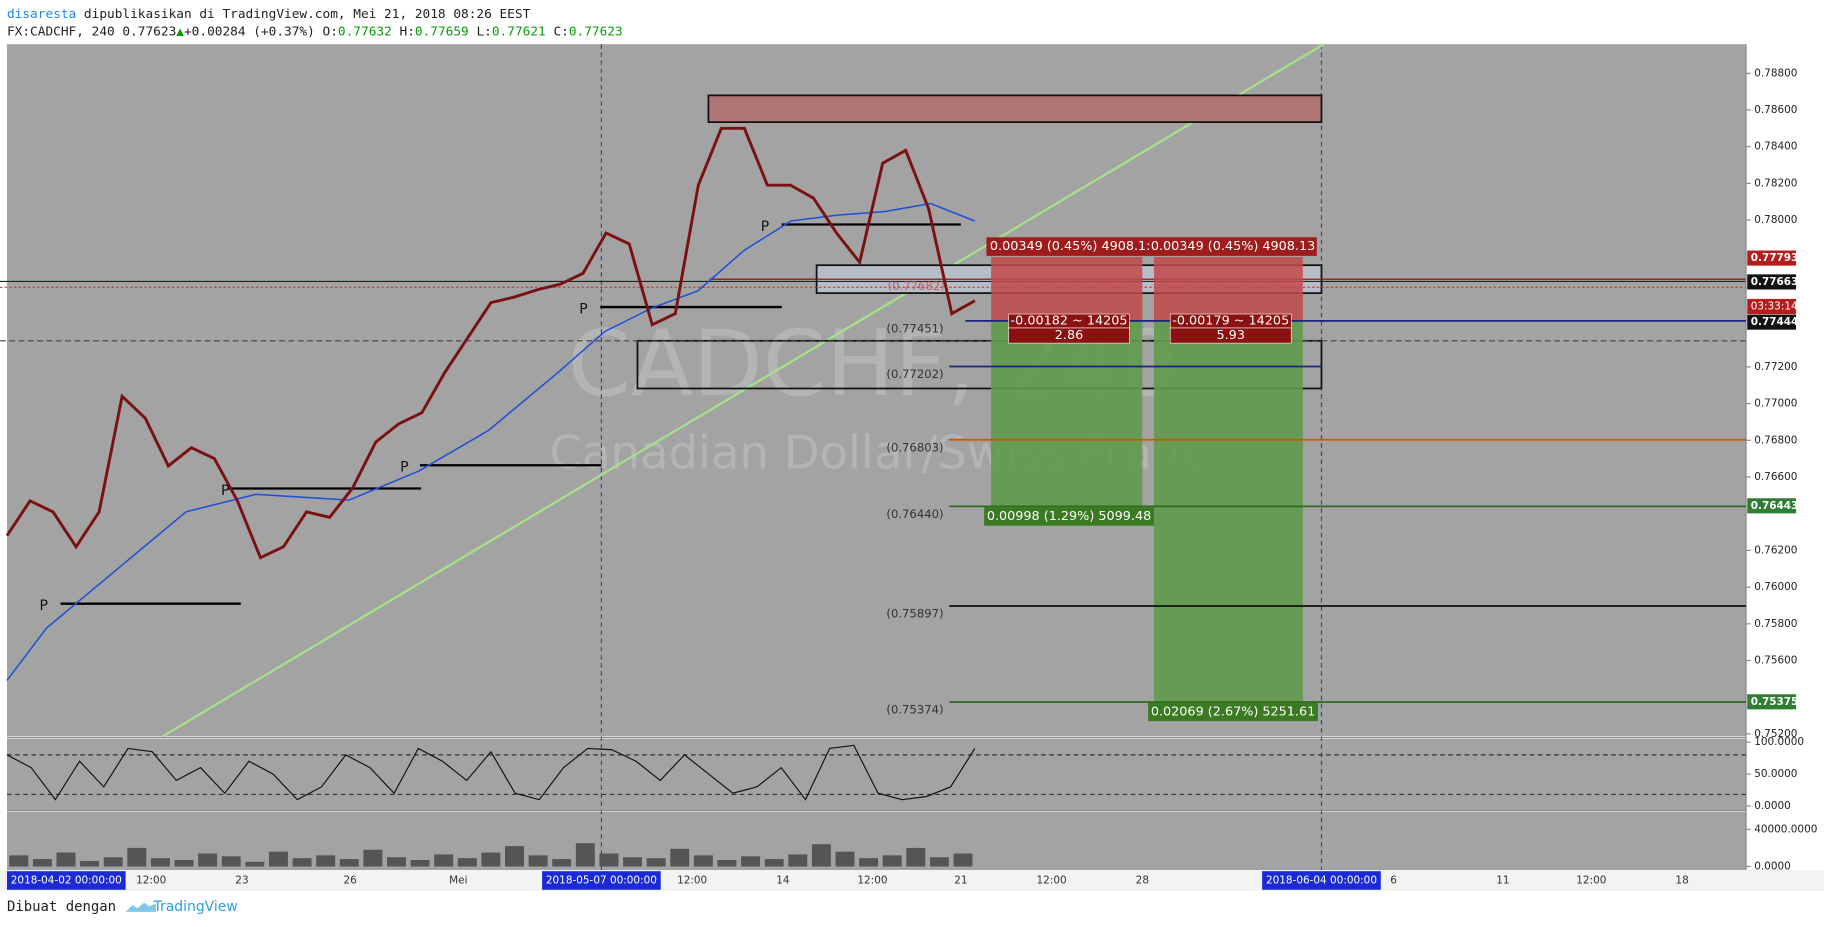 The image size is (1824, 927). What do you see at coordinates (491, 772) in the screenshot?
I see `rsi-line` at bounding box center [491, 772].